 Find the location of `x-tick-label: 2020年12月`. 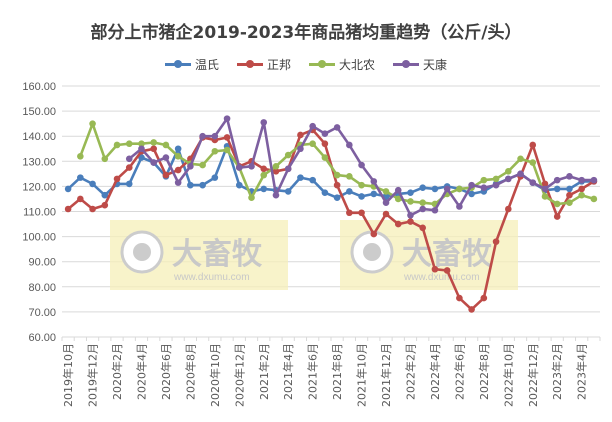

x-tick-label: 2020年12月 is located at coordinates (239, 375).